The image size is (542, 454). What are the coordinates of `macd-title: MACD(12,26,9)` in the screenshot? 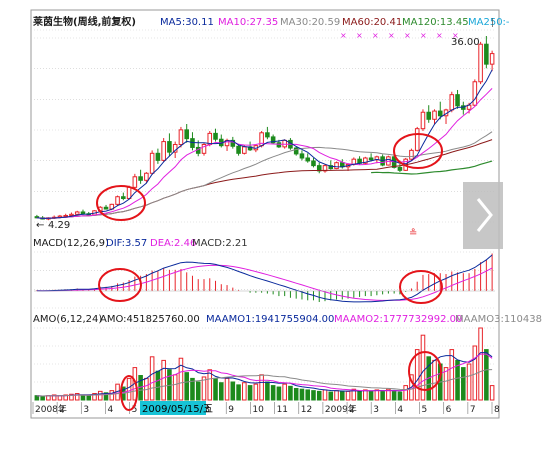 It's located at (71, 243).